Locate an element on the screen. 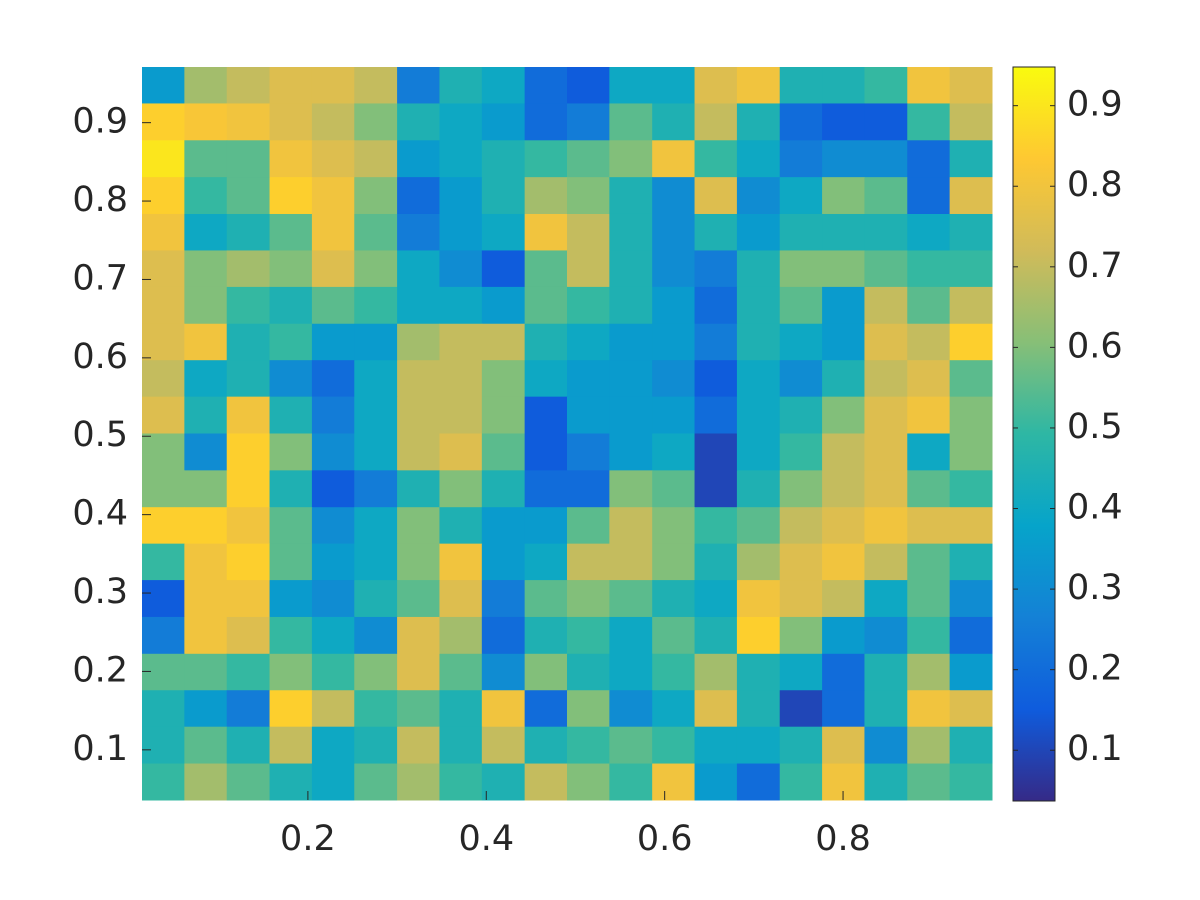 Image resolution: width=1200 pixels, height=900 pixels. colorbar is located at coordinates (1034, 434).